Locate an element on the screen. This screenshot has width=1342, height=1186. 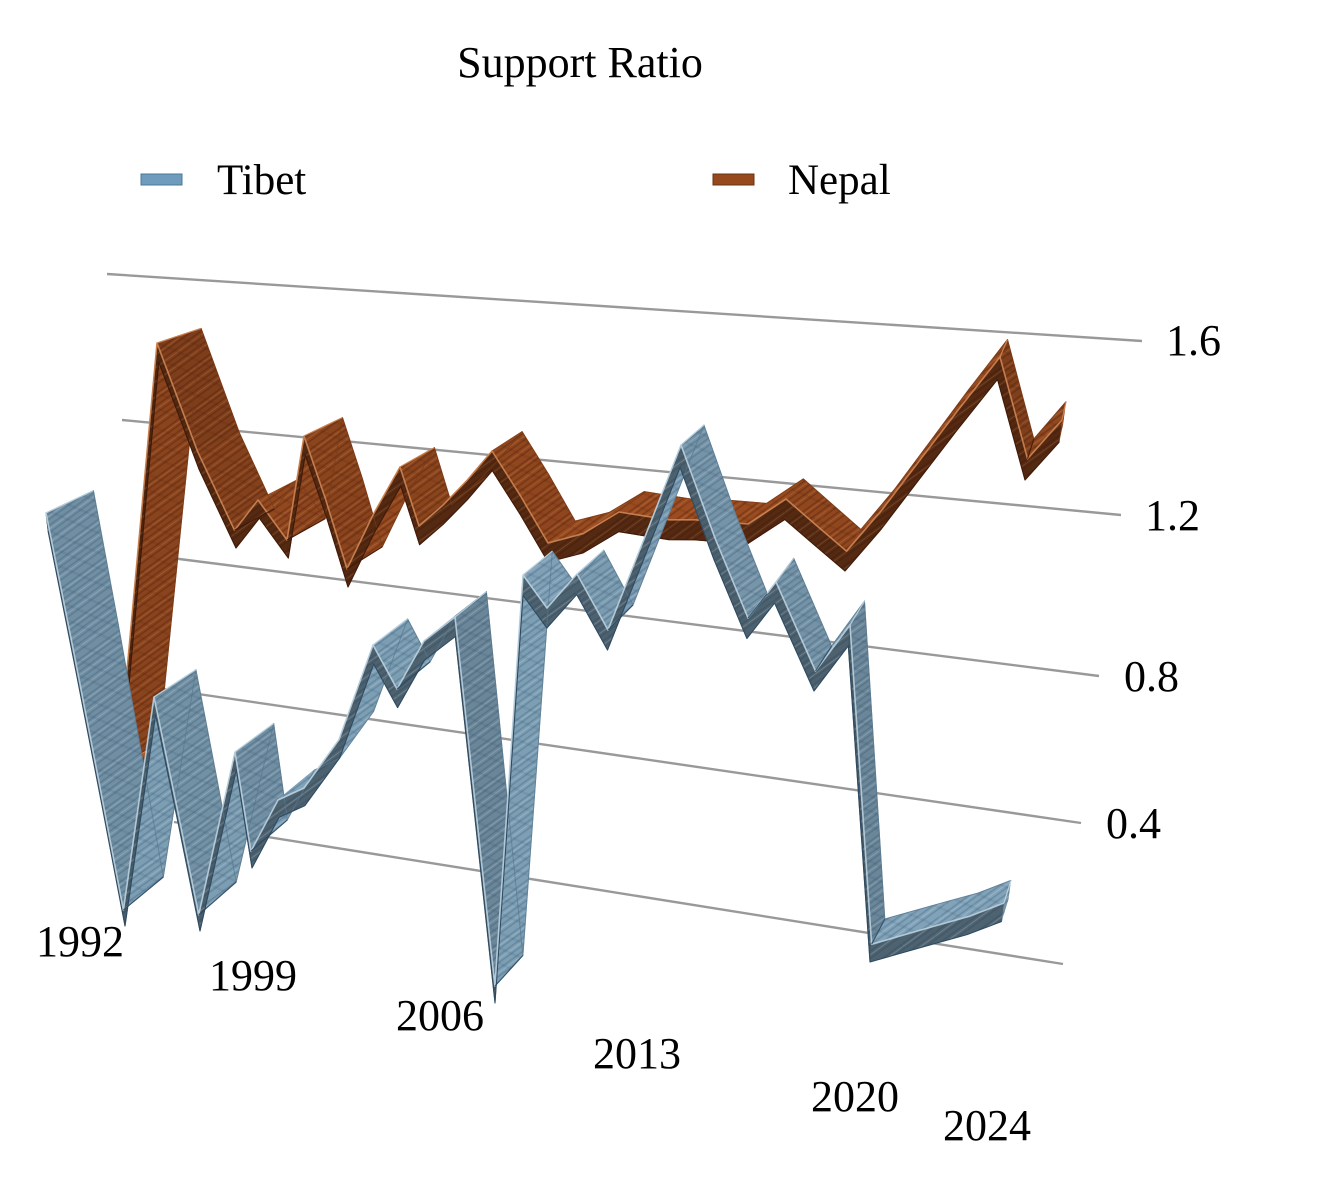
svg-text: 0.8 is located at coordinates (1151, 676).